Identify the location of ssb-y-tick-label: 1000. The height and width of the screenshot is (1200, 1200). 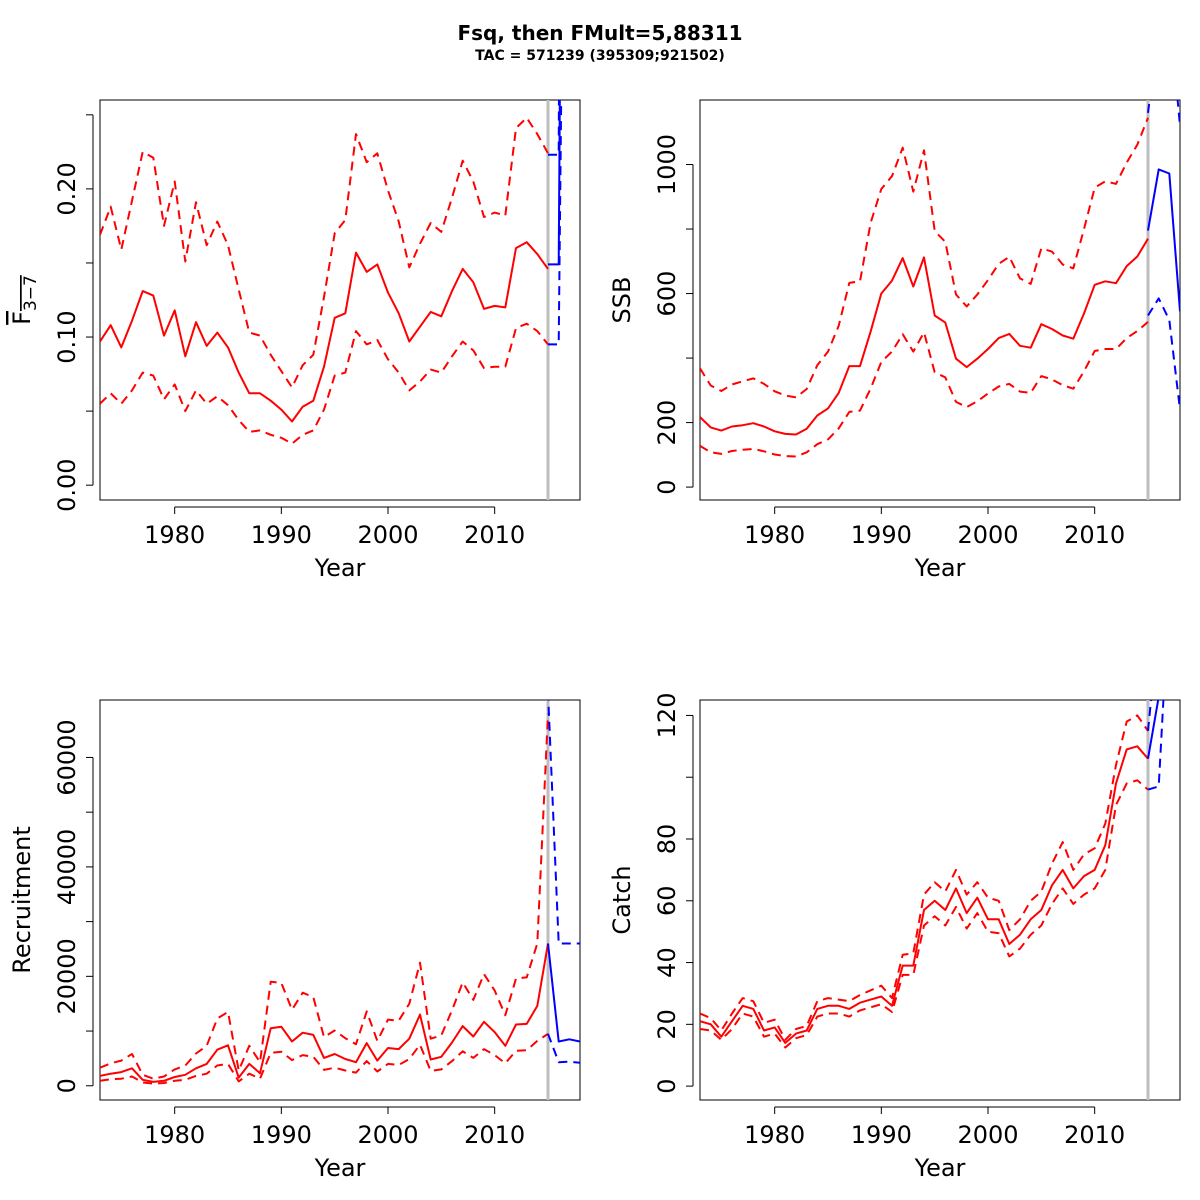
(667, 164).